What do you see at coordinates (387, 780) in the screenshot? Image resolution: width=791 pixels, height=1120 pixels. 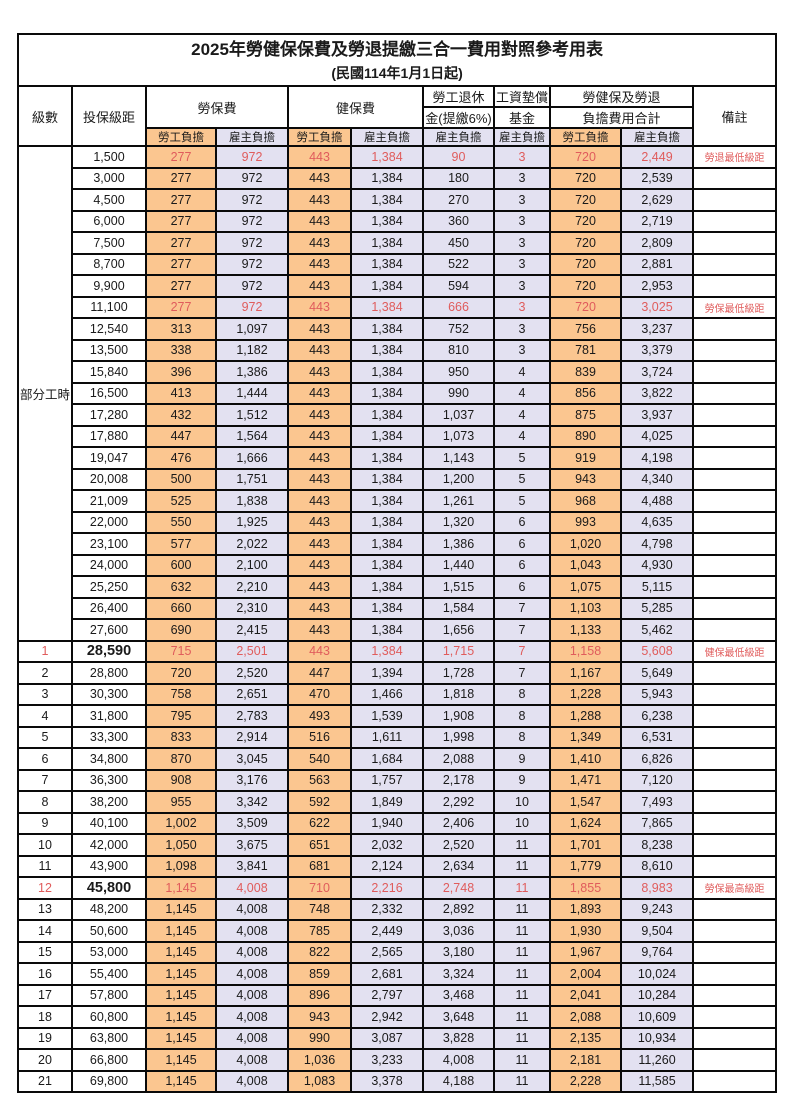 I see `health-employer-cell: 1,757` at bounding box center [387, 780].